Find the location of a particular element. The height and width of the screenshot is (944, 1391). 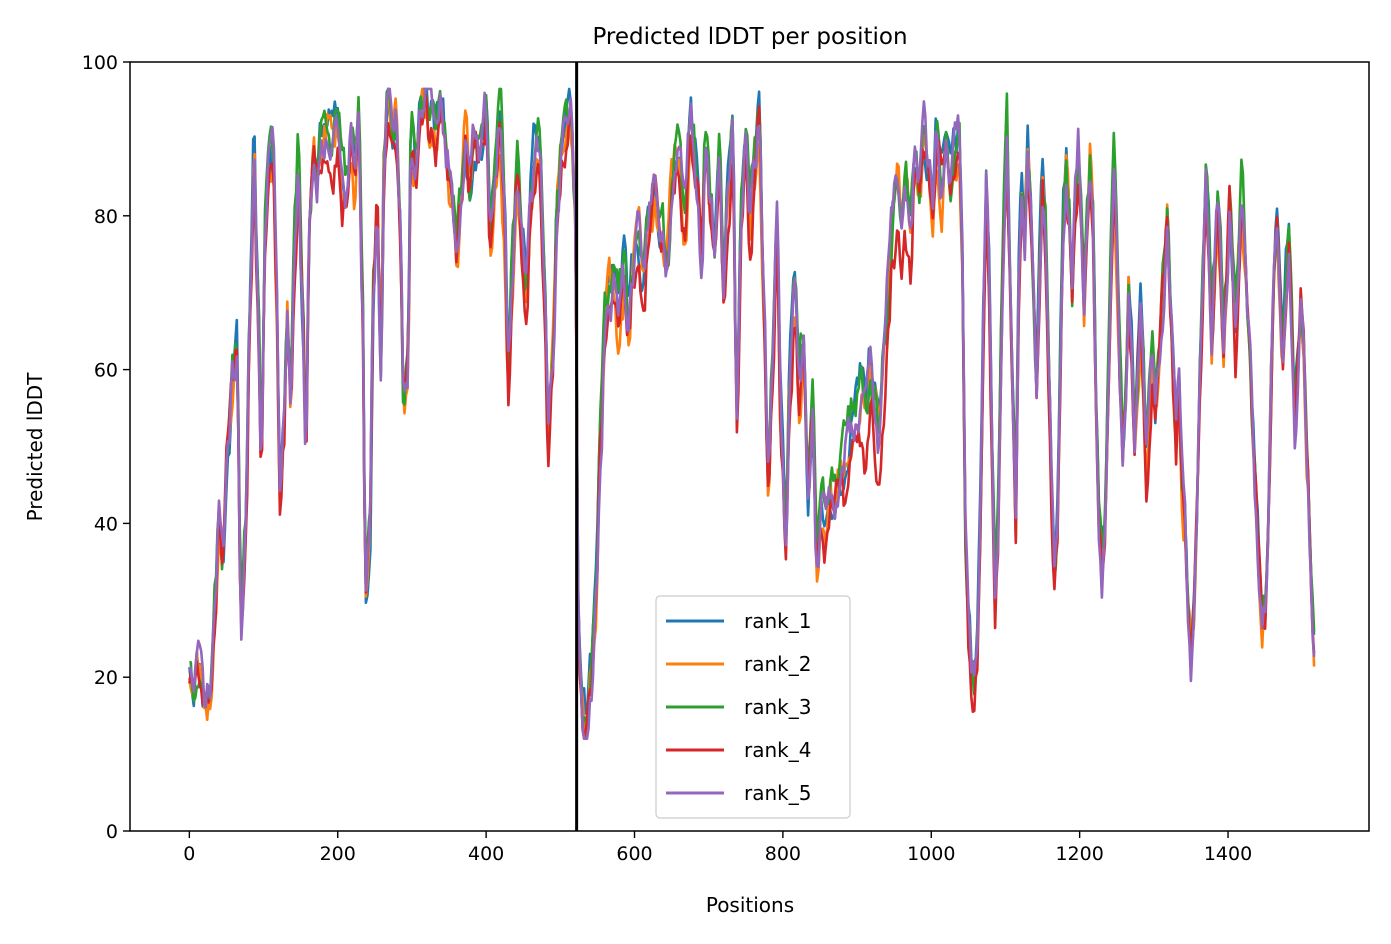

chart-title: Predicted lDDT per position is located at coordinates (749, 37).